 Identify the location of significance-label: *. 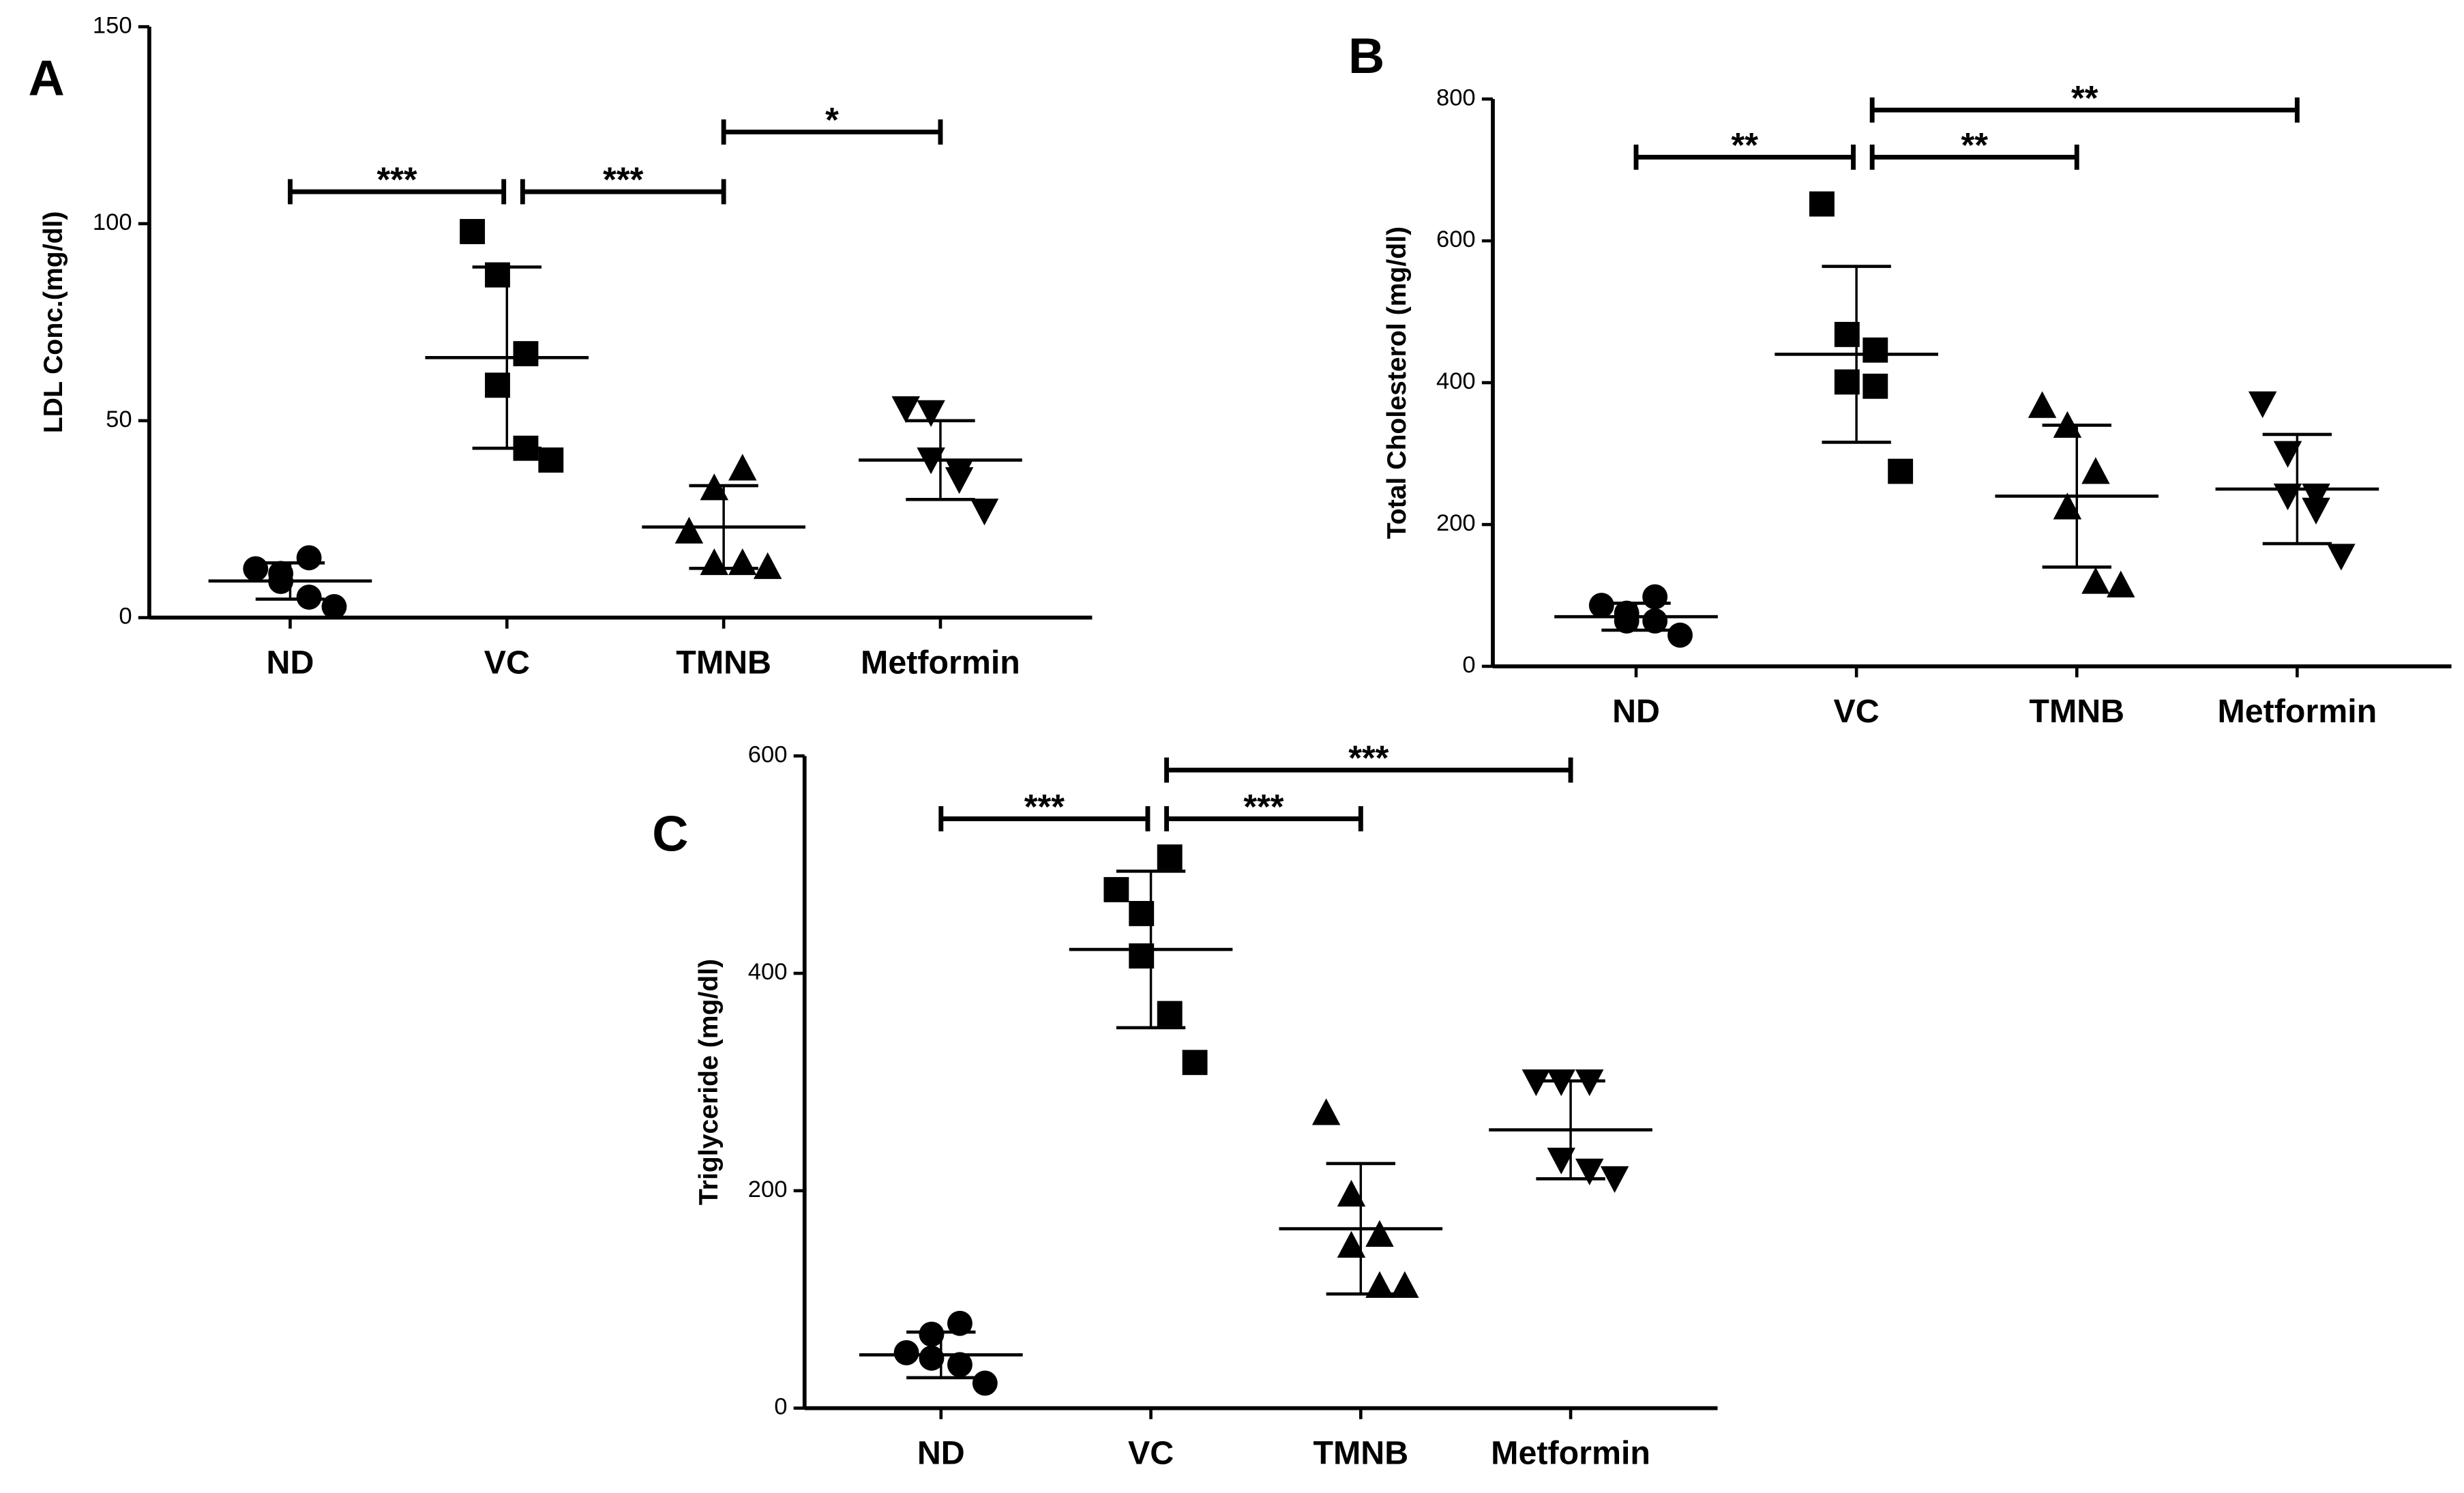
(832, 119).